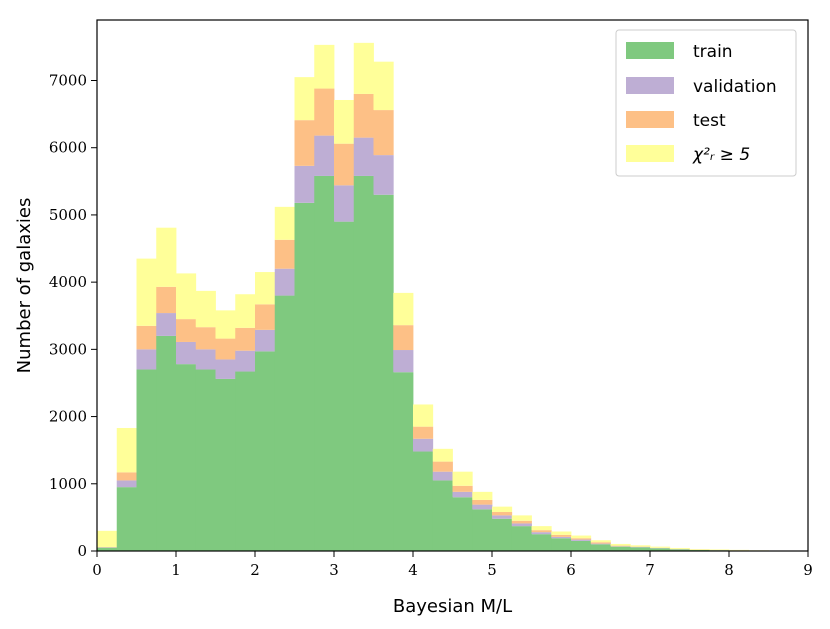 Image resolution: width=830 pixels, height=629 pixels. Describe the element at coordinates (68, 349) in the screenshot. I see `y-tick-label-3: 3000` at that location.